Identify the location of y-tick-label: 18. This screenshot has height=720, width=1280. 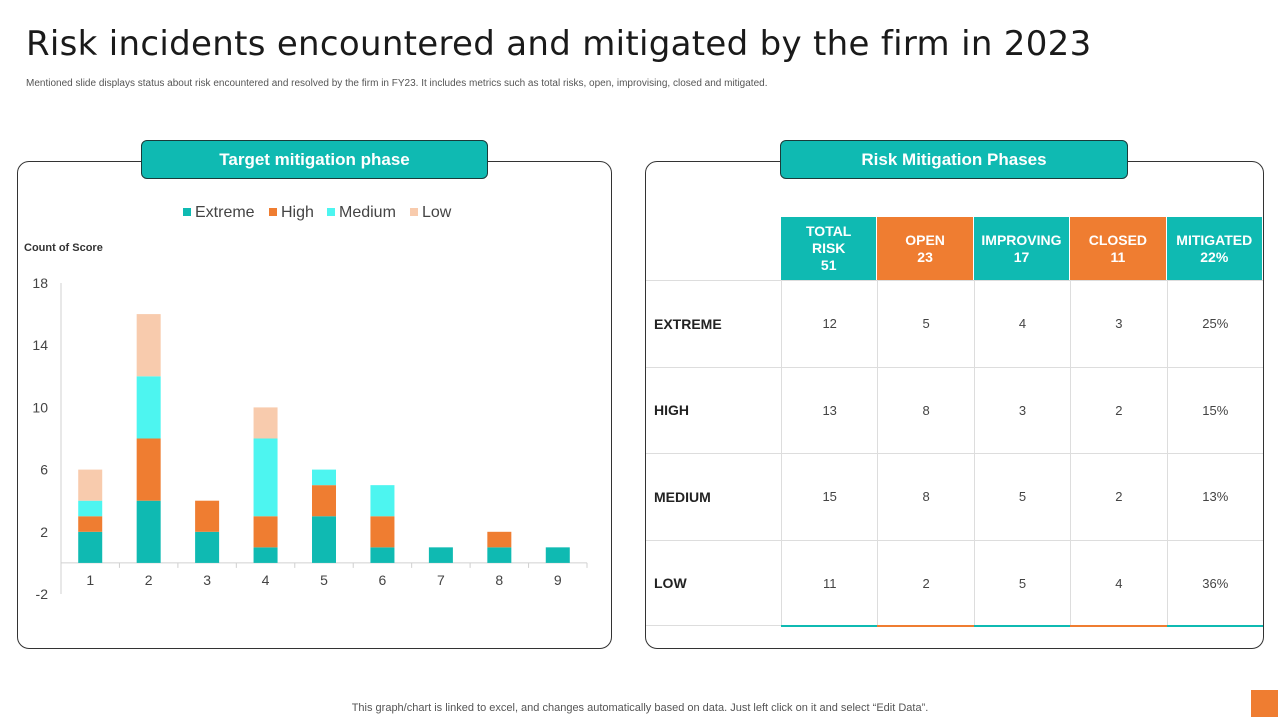
(40, 283).